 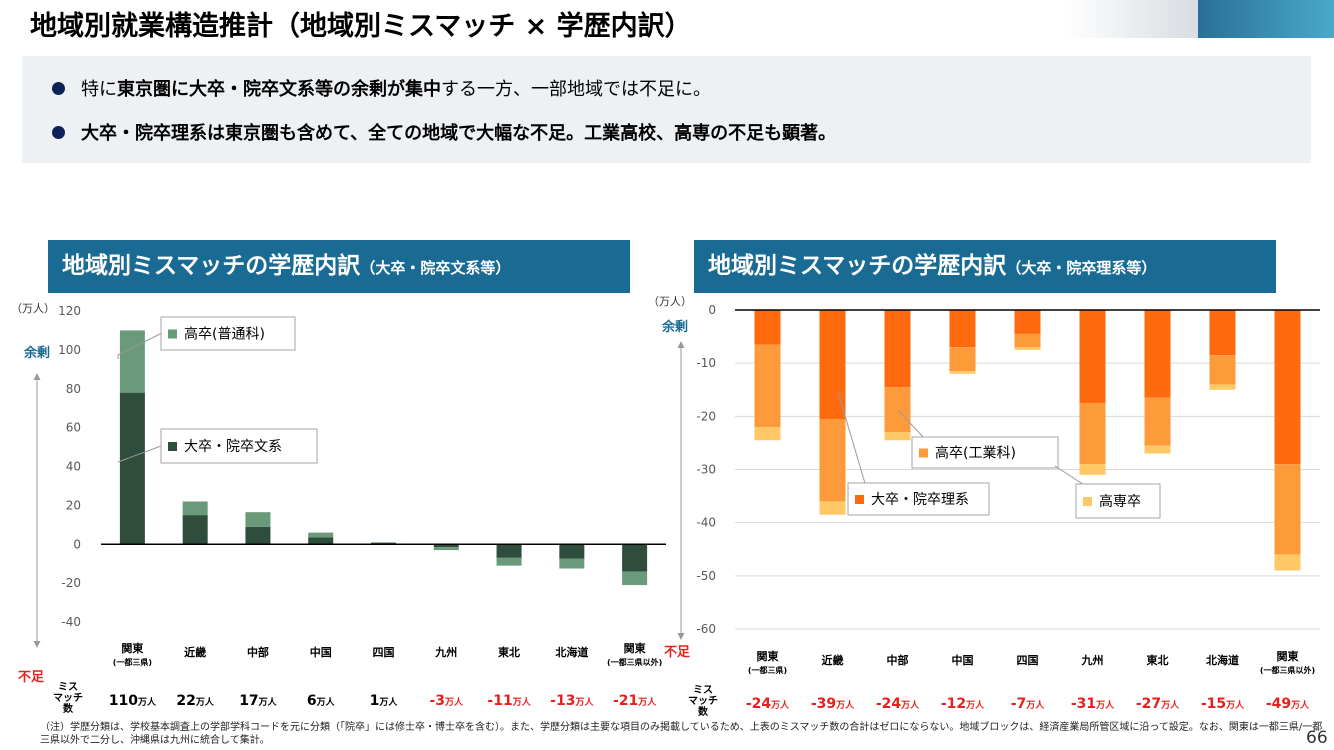 I want to click on left-ytick-label: 40, so click(x=73, y=467).